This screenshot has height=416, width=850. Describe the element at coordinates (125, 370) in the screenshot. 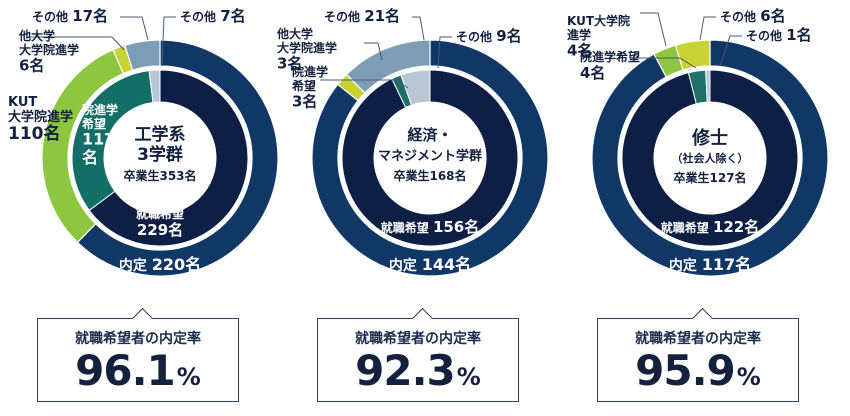

I see `rate-number: 96.1` at that location.